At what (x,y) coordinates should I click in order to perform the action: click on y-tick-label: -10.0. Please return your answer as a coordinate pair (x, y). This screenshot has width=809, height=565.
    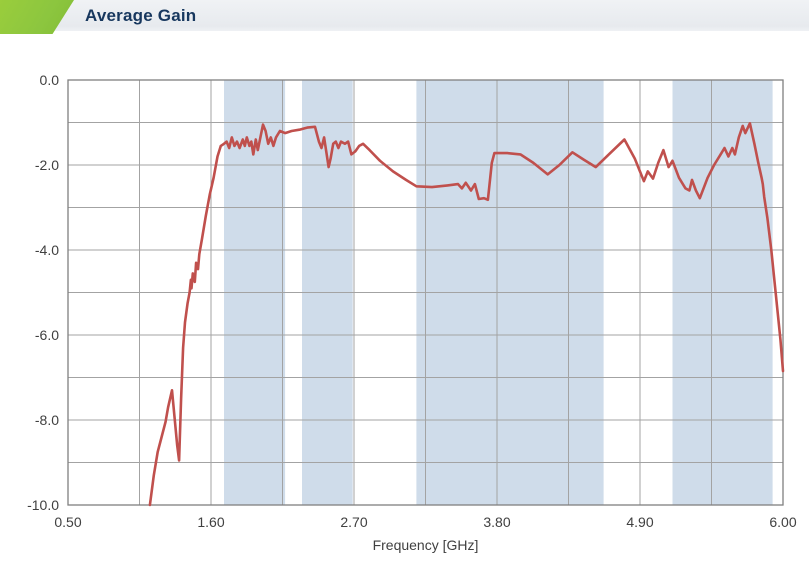
    Looking at the image, I should click on (43, 505).